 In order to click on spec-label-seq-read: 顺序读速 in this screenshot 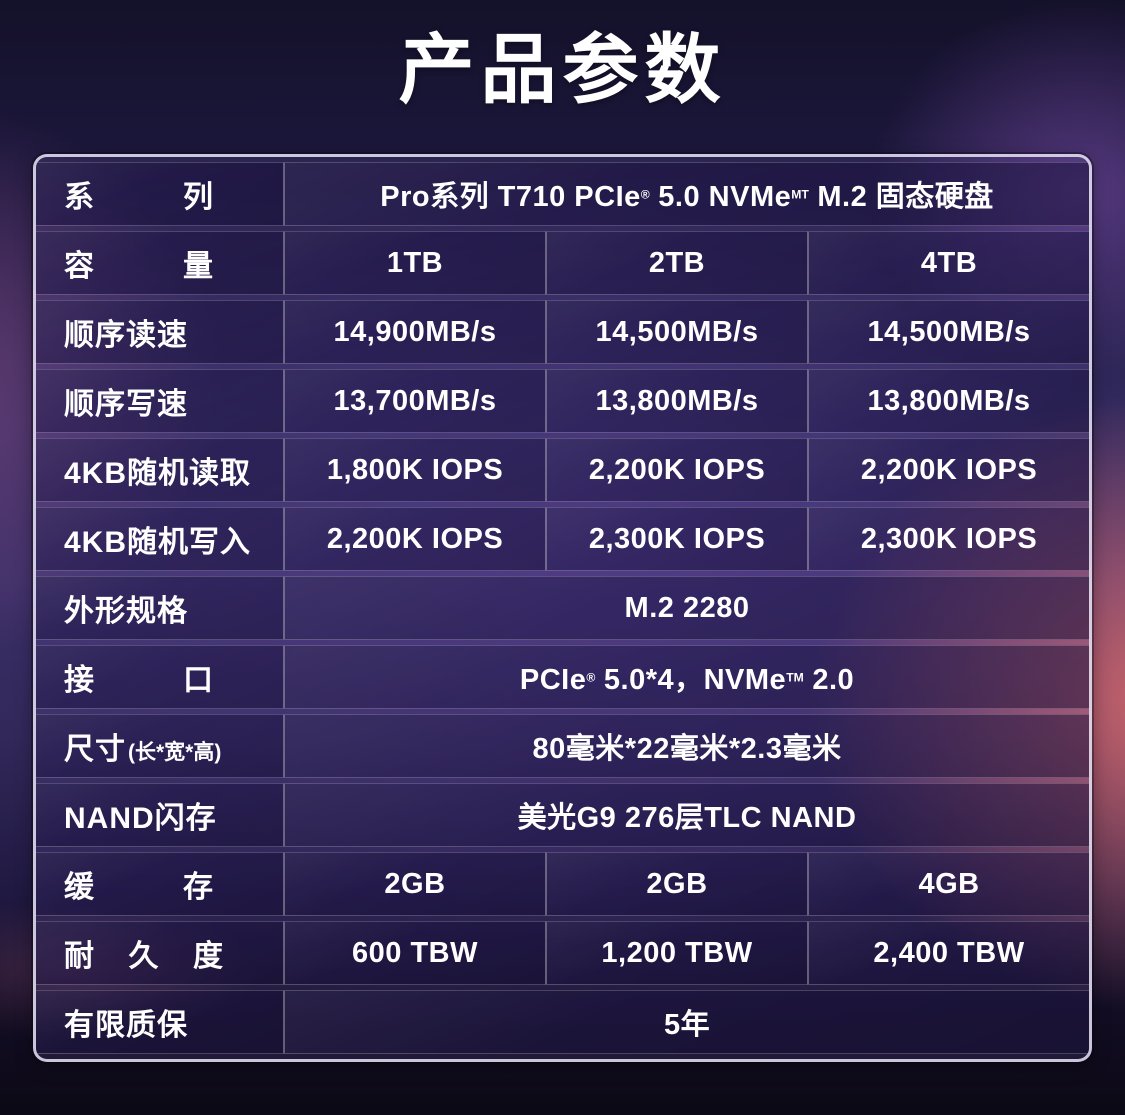, I will do `click(159, 332)`.